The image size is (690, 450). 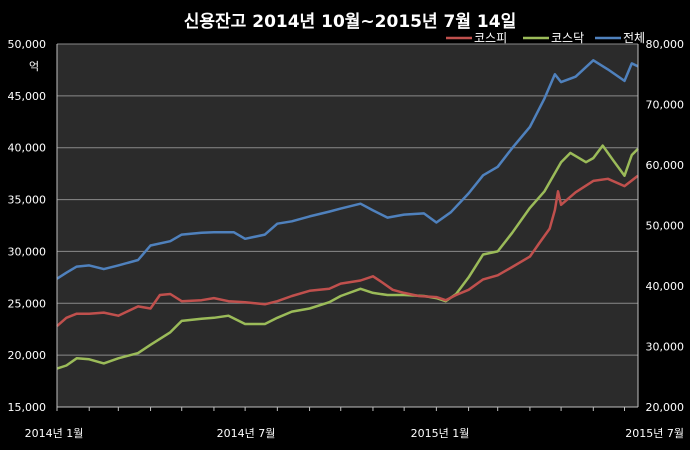 What do you see at coordinates (27, 148) in the screenshot?
I see `left-tick-label: 40,000` at bounding box center [27, 148].